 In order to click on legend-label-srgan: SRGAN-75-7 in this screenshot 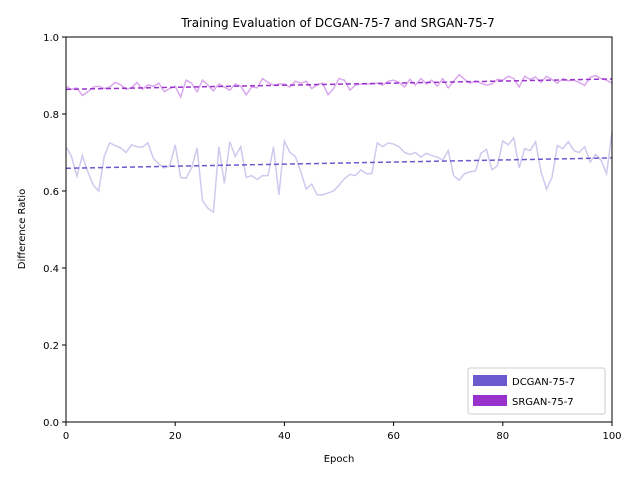, I will do `click(543, 402)`.